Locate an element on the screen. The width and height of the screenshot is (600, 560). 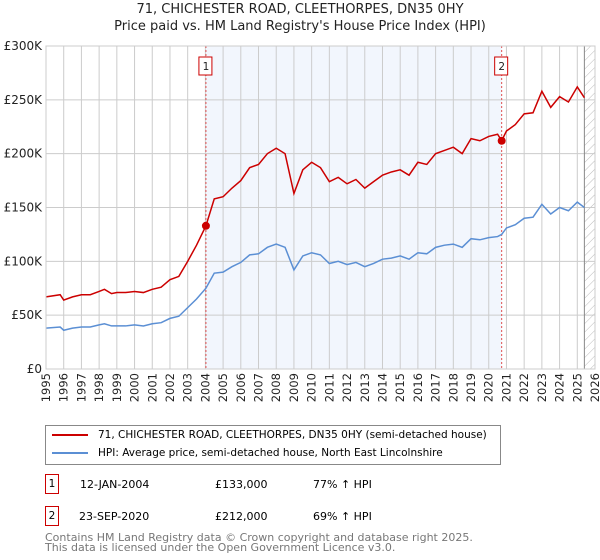
x-tick-label: 1998 is located at coordinates (99, 387).